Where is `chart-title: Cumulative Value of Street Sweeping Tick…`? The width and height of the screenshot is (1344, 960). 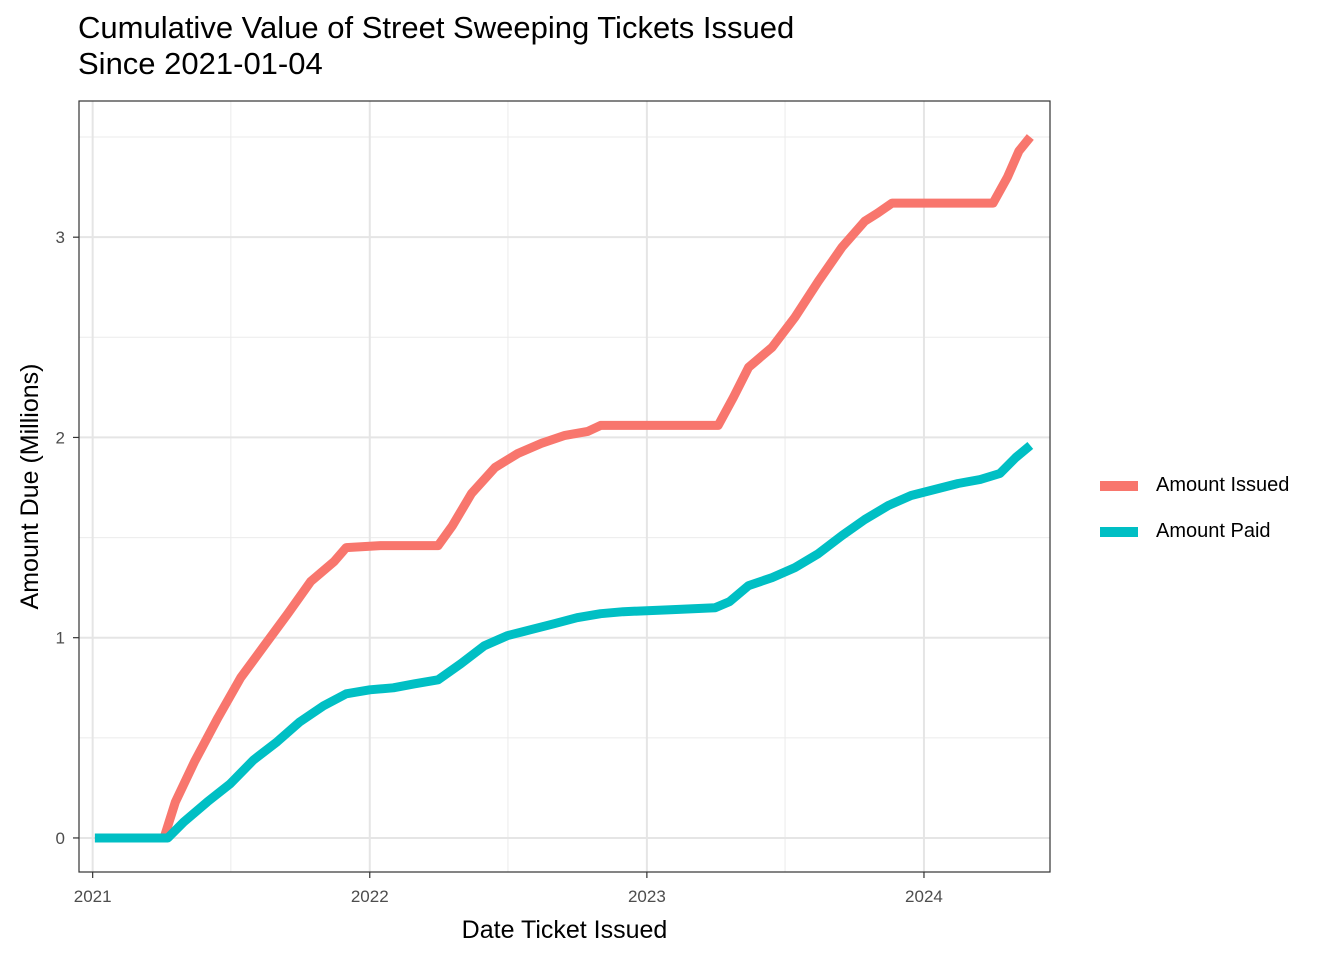 chart-title: Cumulative Value of Street Sweeping Tick… is located at coordinates (436, 27).